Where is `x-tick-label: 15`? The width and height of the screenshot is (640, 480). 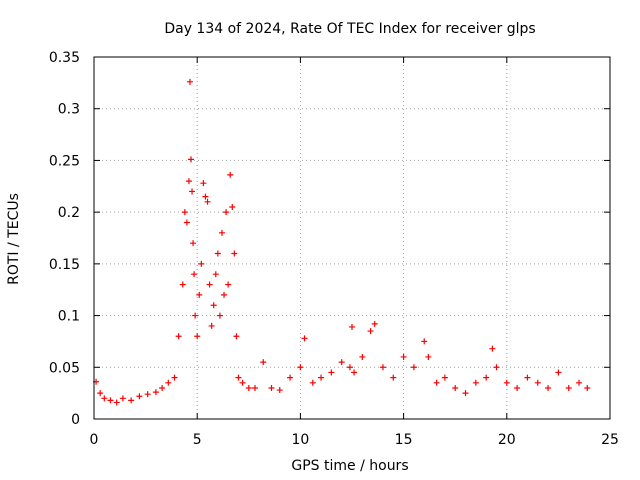 x-tick-label: 15 is located at coordinates (404, 440).